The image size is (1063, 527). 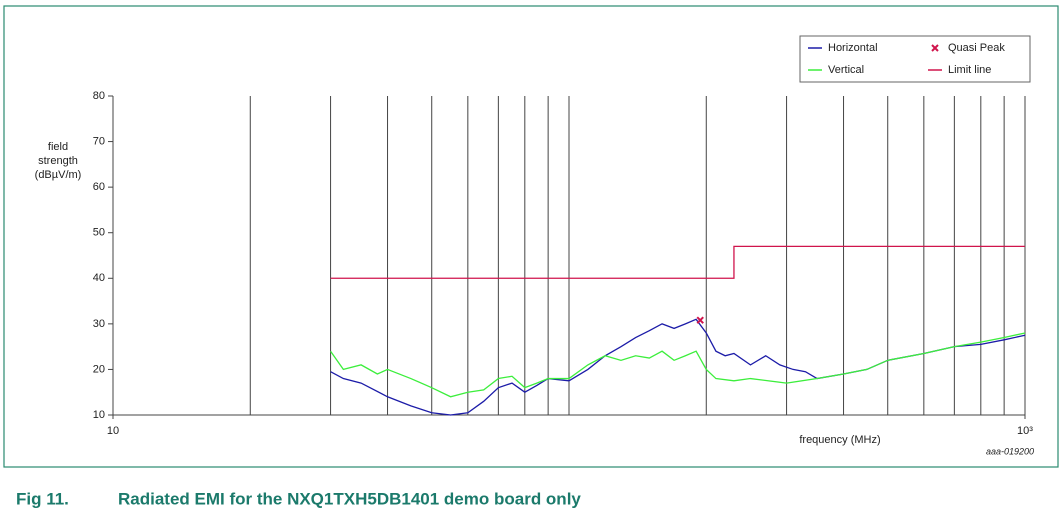 I want to click on legend-label: Horizontal, so click(x=853, y=48).